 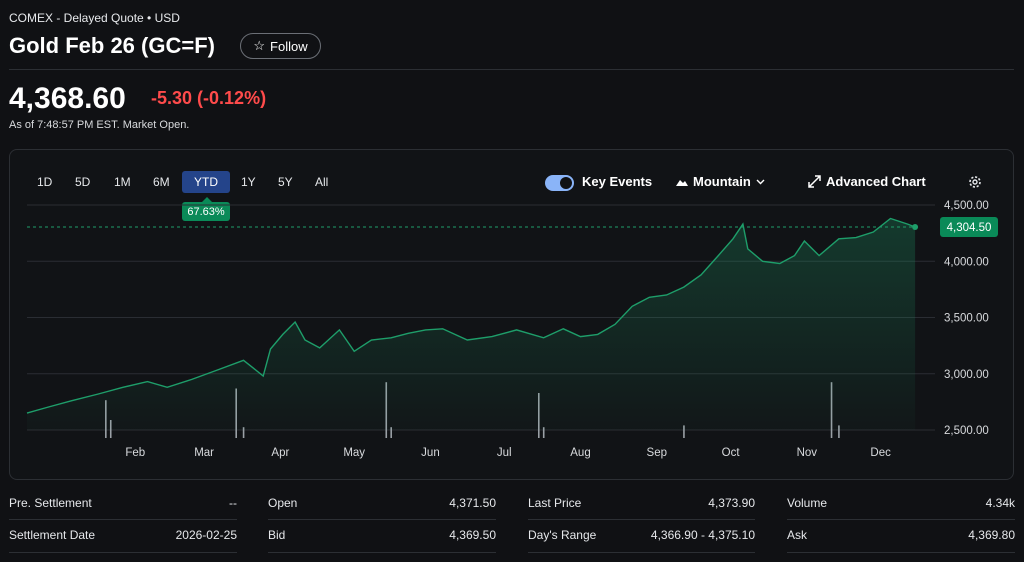 I want to click on stat-value: 4,371.50, so click(x=472, y=503).